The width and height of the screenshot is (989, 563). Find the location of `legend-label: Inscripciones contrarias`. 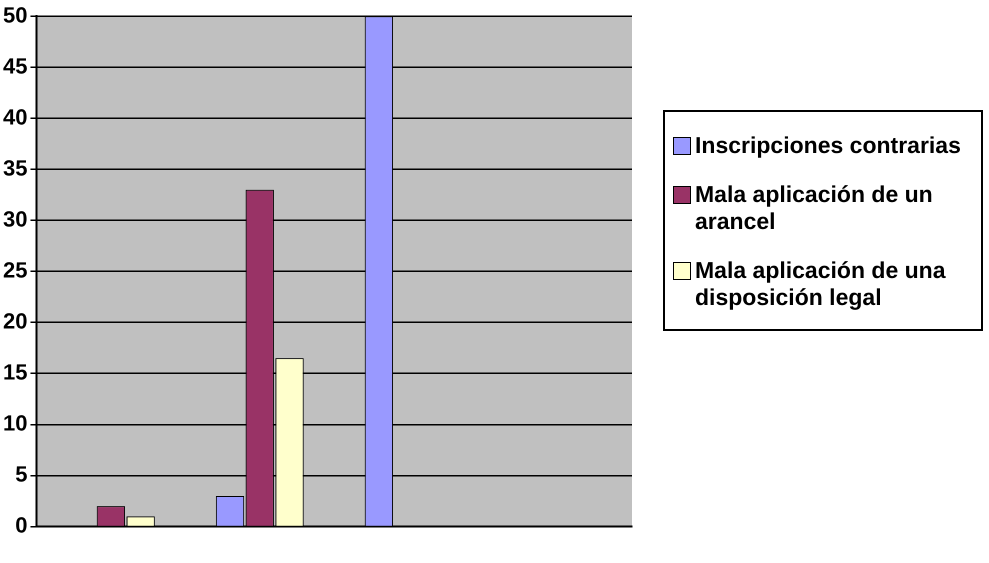

legend-label: Inscripciones contrarias is located at coordinates (828, 145).